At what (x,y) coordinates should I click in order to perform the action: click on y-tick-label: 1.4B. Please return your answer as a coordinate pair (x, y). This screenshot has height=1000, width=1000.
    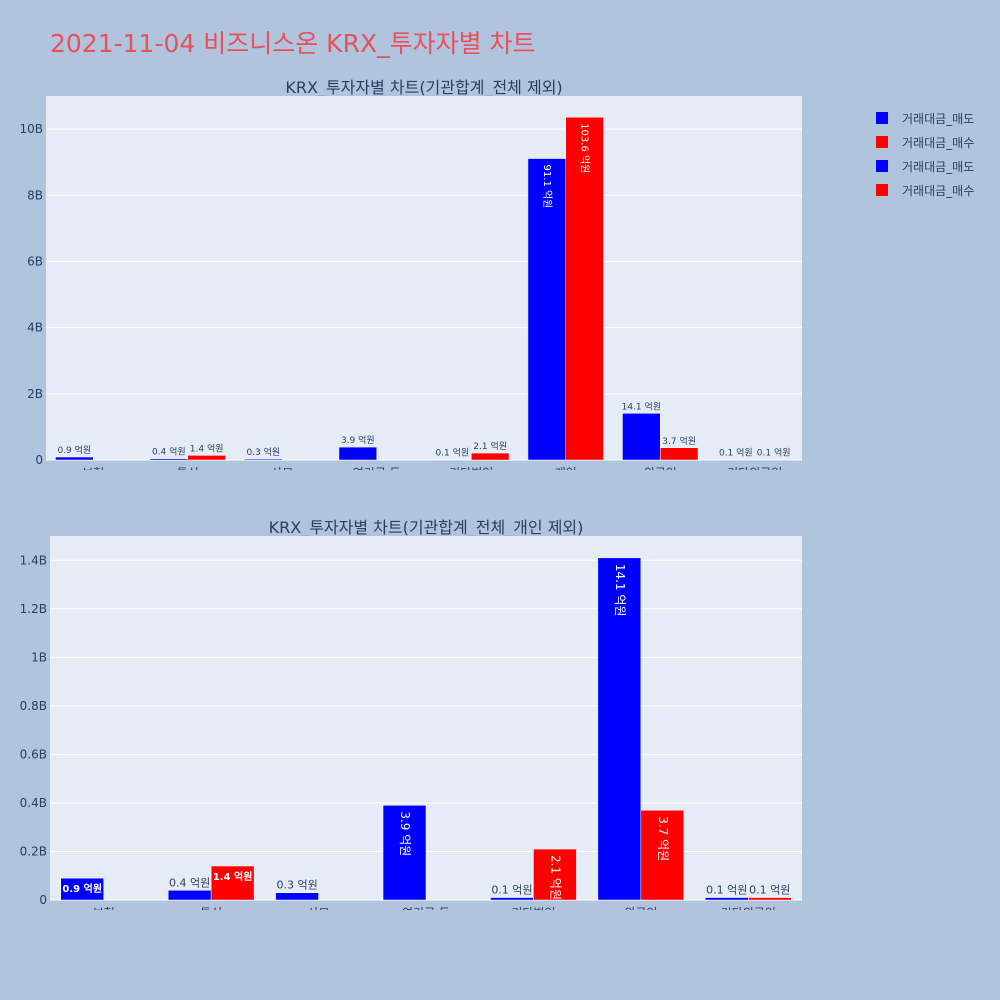
    Looking at the image, I should click on (33, 560).